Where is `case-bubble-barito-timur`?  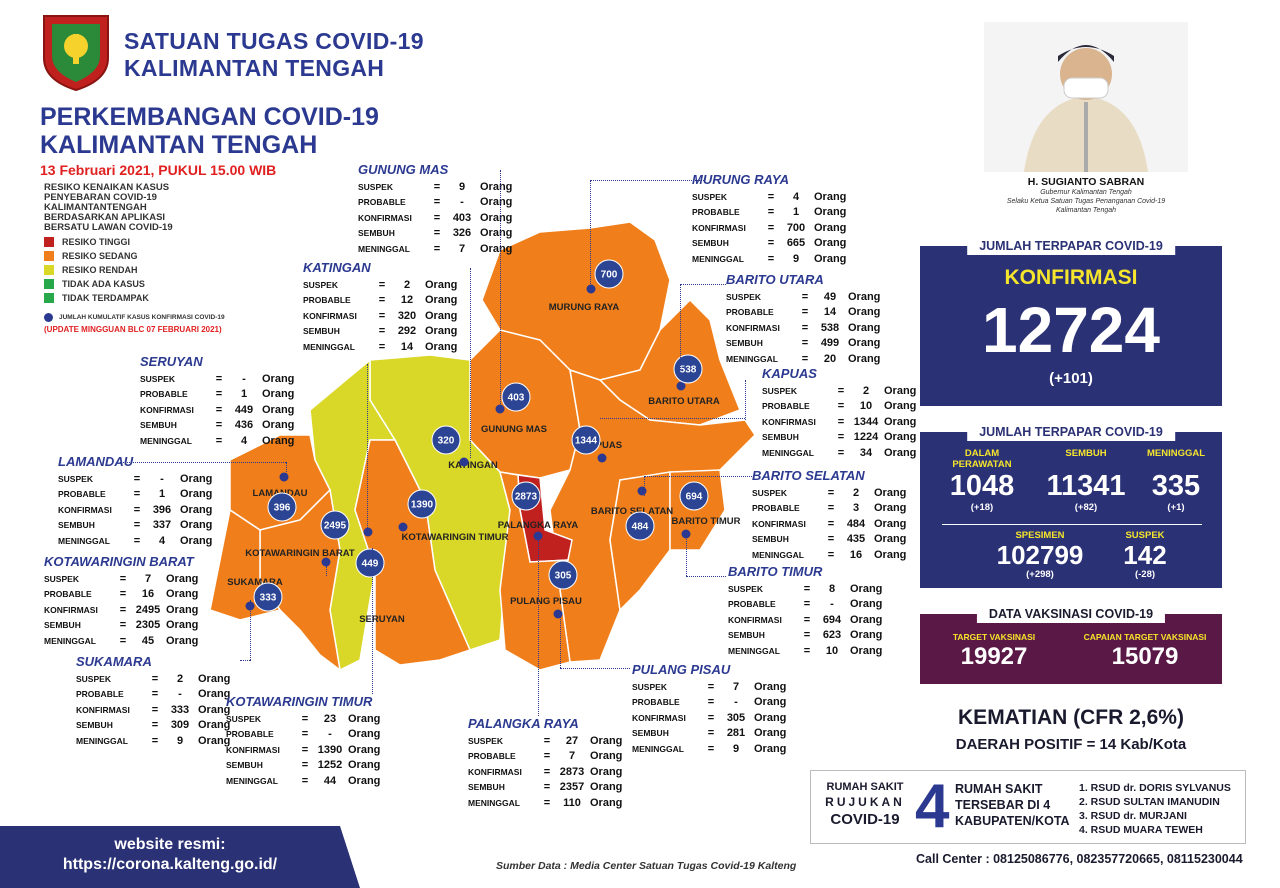 case-bubble-barito-timur is located at coordinates (694, 496).